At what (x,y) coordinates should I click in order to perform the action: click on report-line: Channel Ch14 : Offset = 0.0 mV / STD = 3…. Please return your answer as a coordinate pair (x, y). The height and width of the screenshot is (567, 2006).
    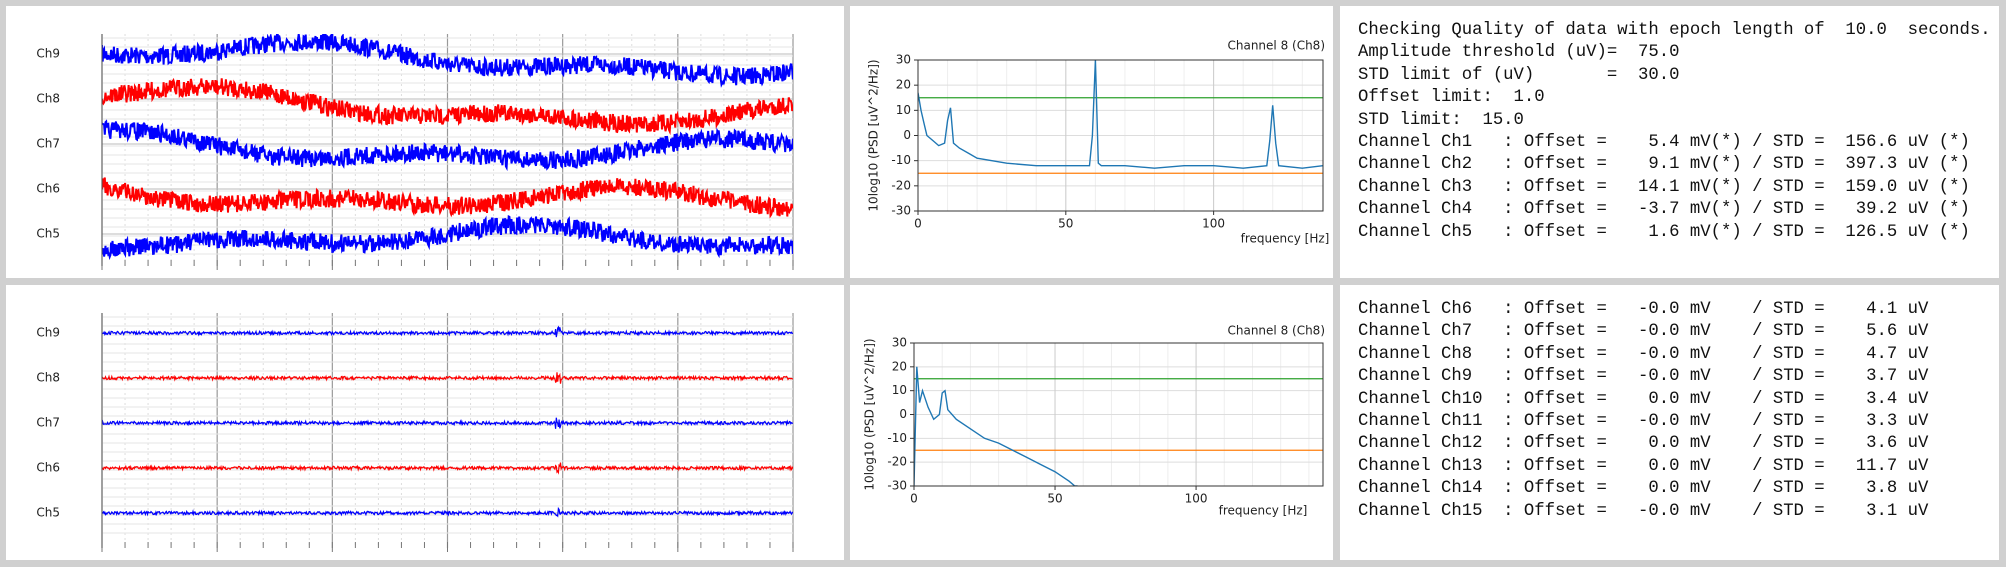
    Looking at the image, I should click on (1643, 489).